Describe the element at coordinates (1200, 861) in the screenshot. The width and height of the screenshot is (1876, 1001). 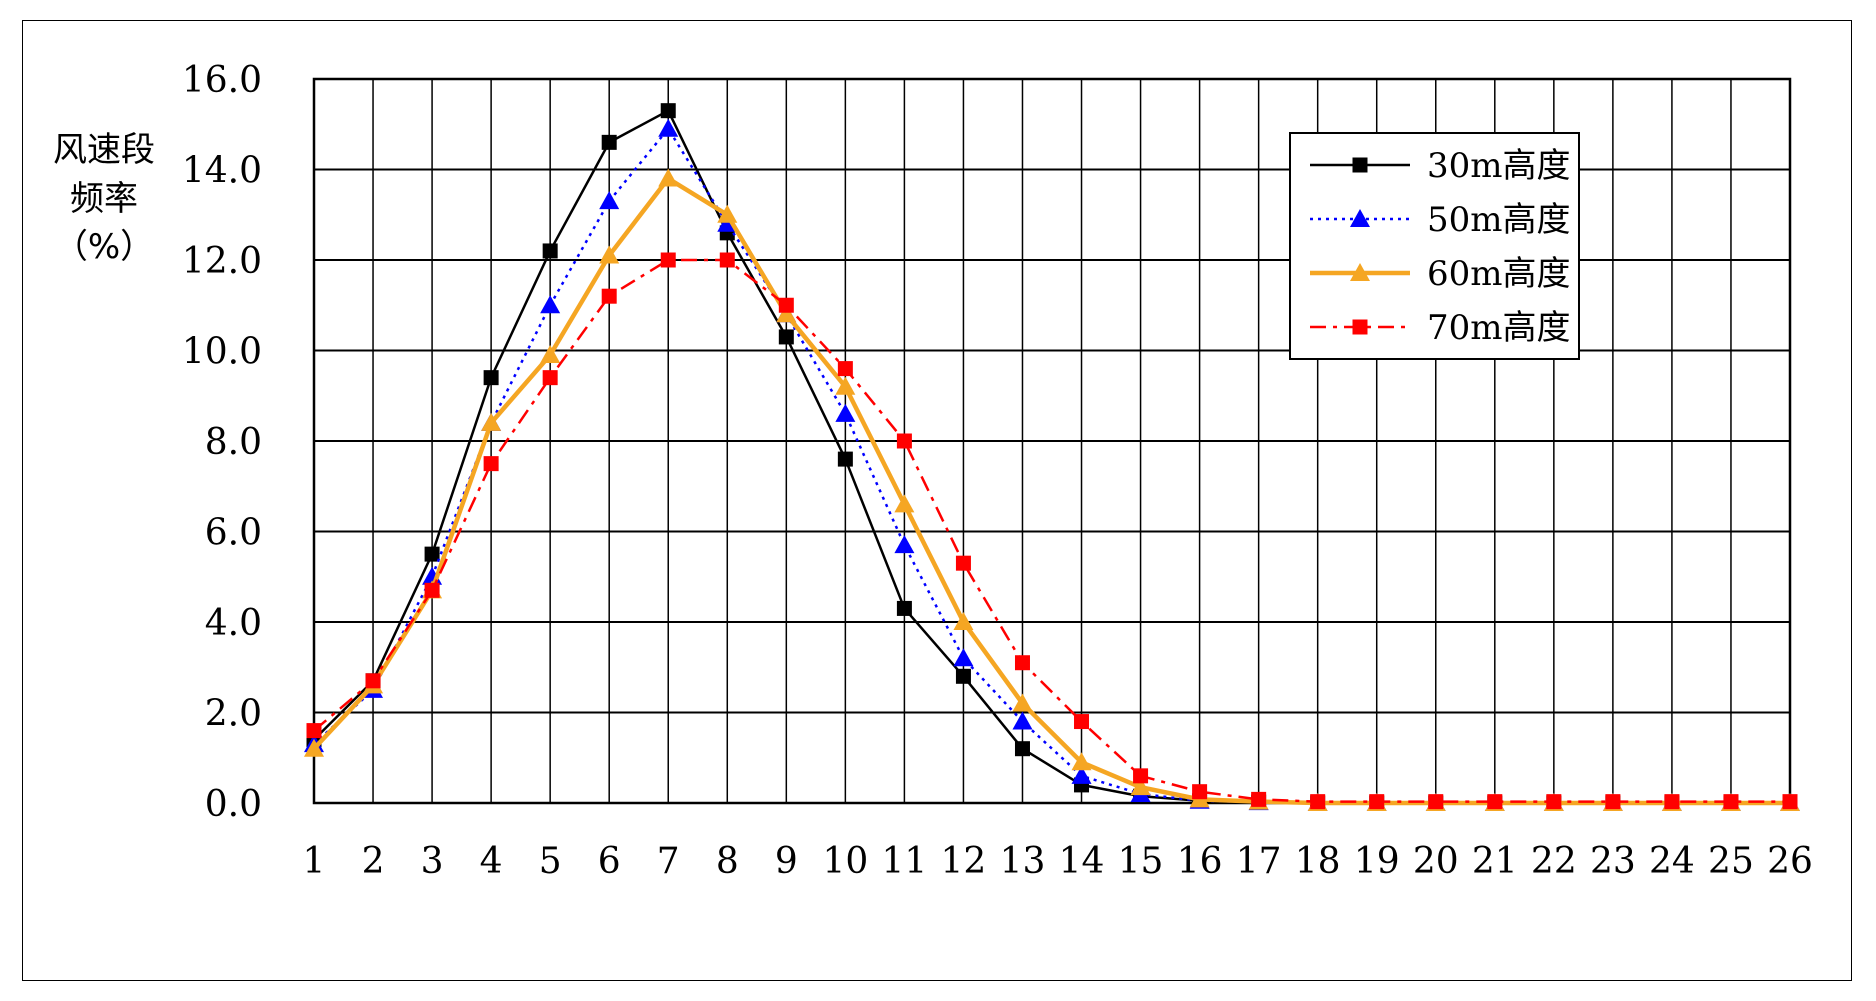
I see `x-tick-label: 16` at that location.